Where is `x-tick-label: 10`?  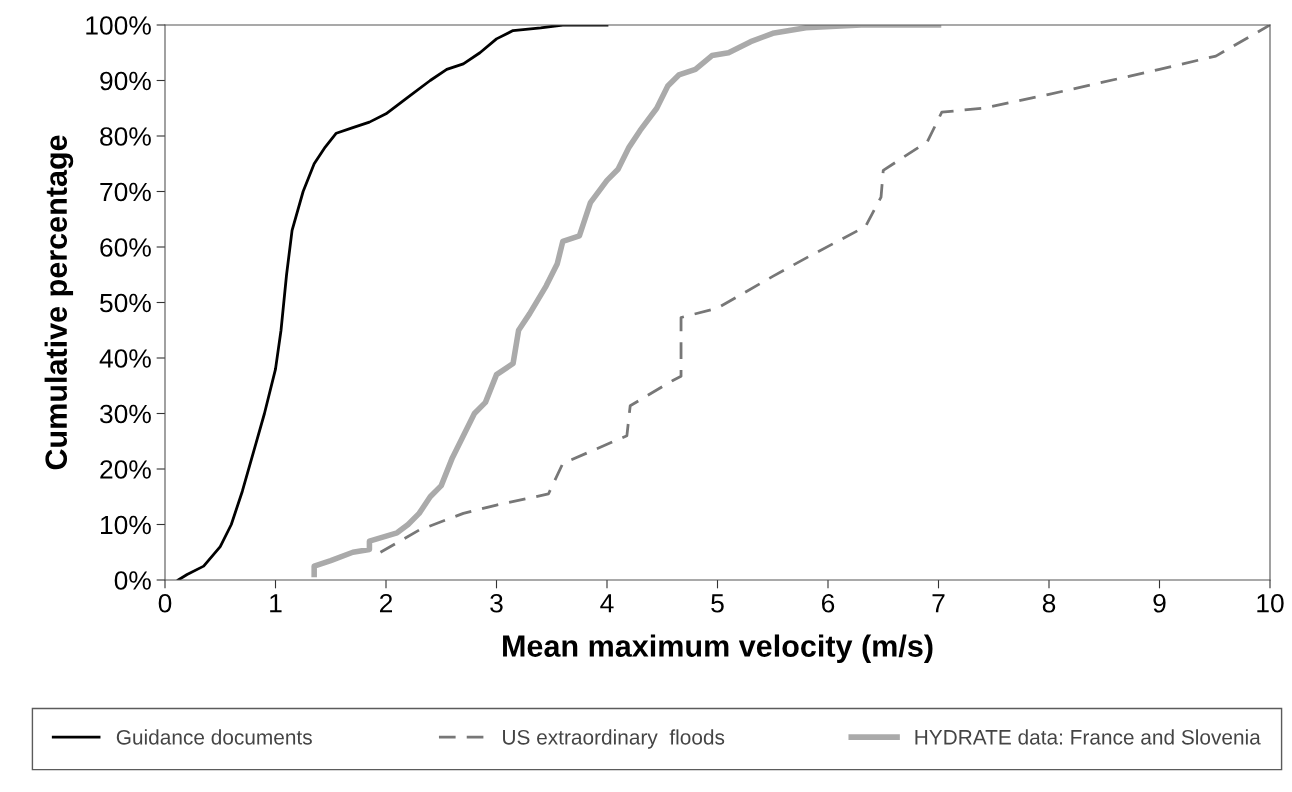 x-tick-label: 10 is located at coordinates (1270, 603).